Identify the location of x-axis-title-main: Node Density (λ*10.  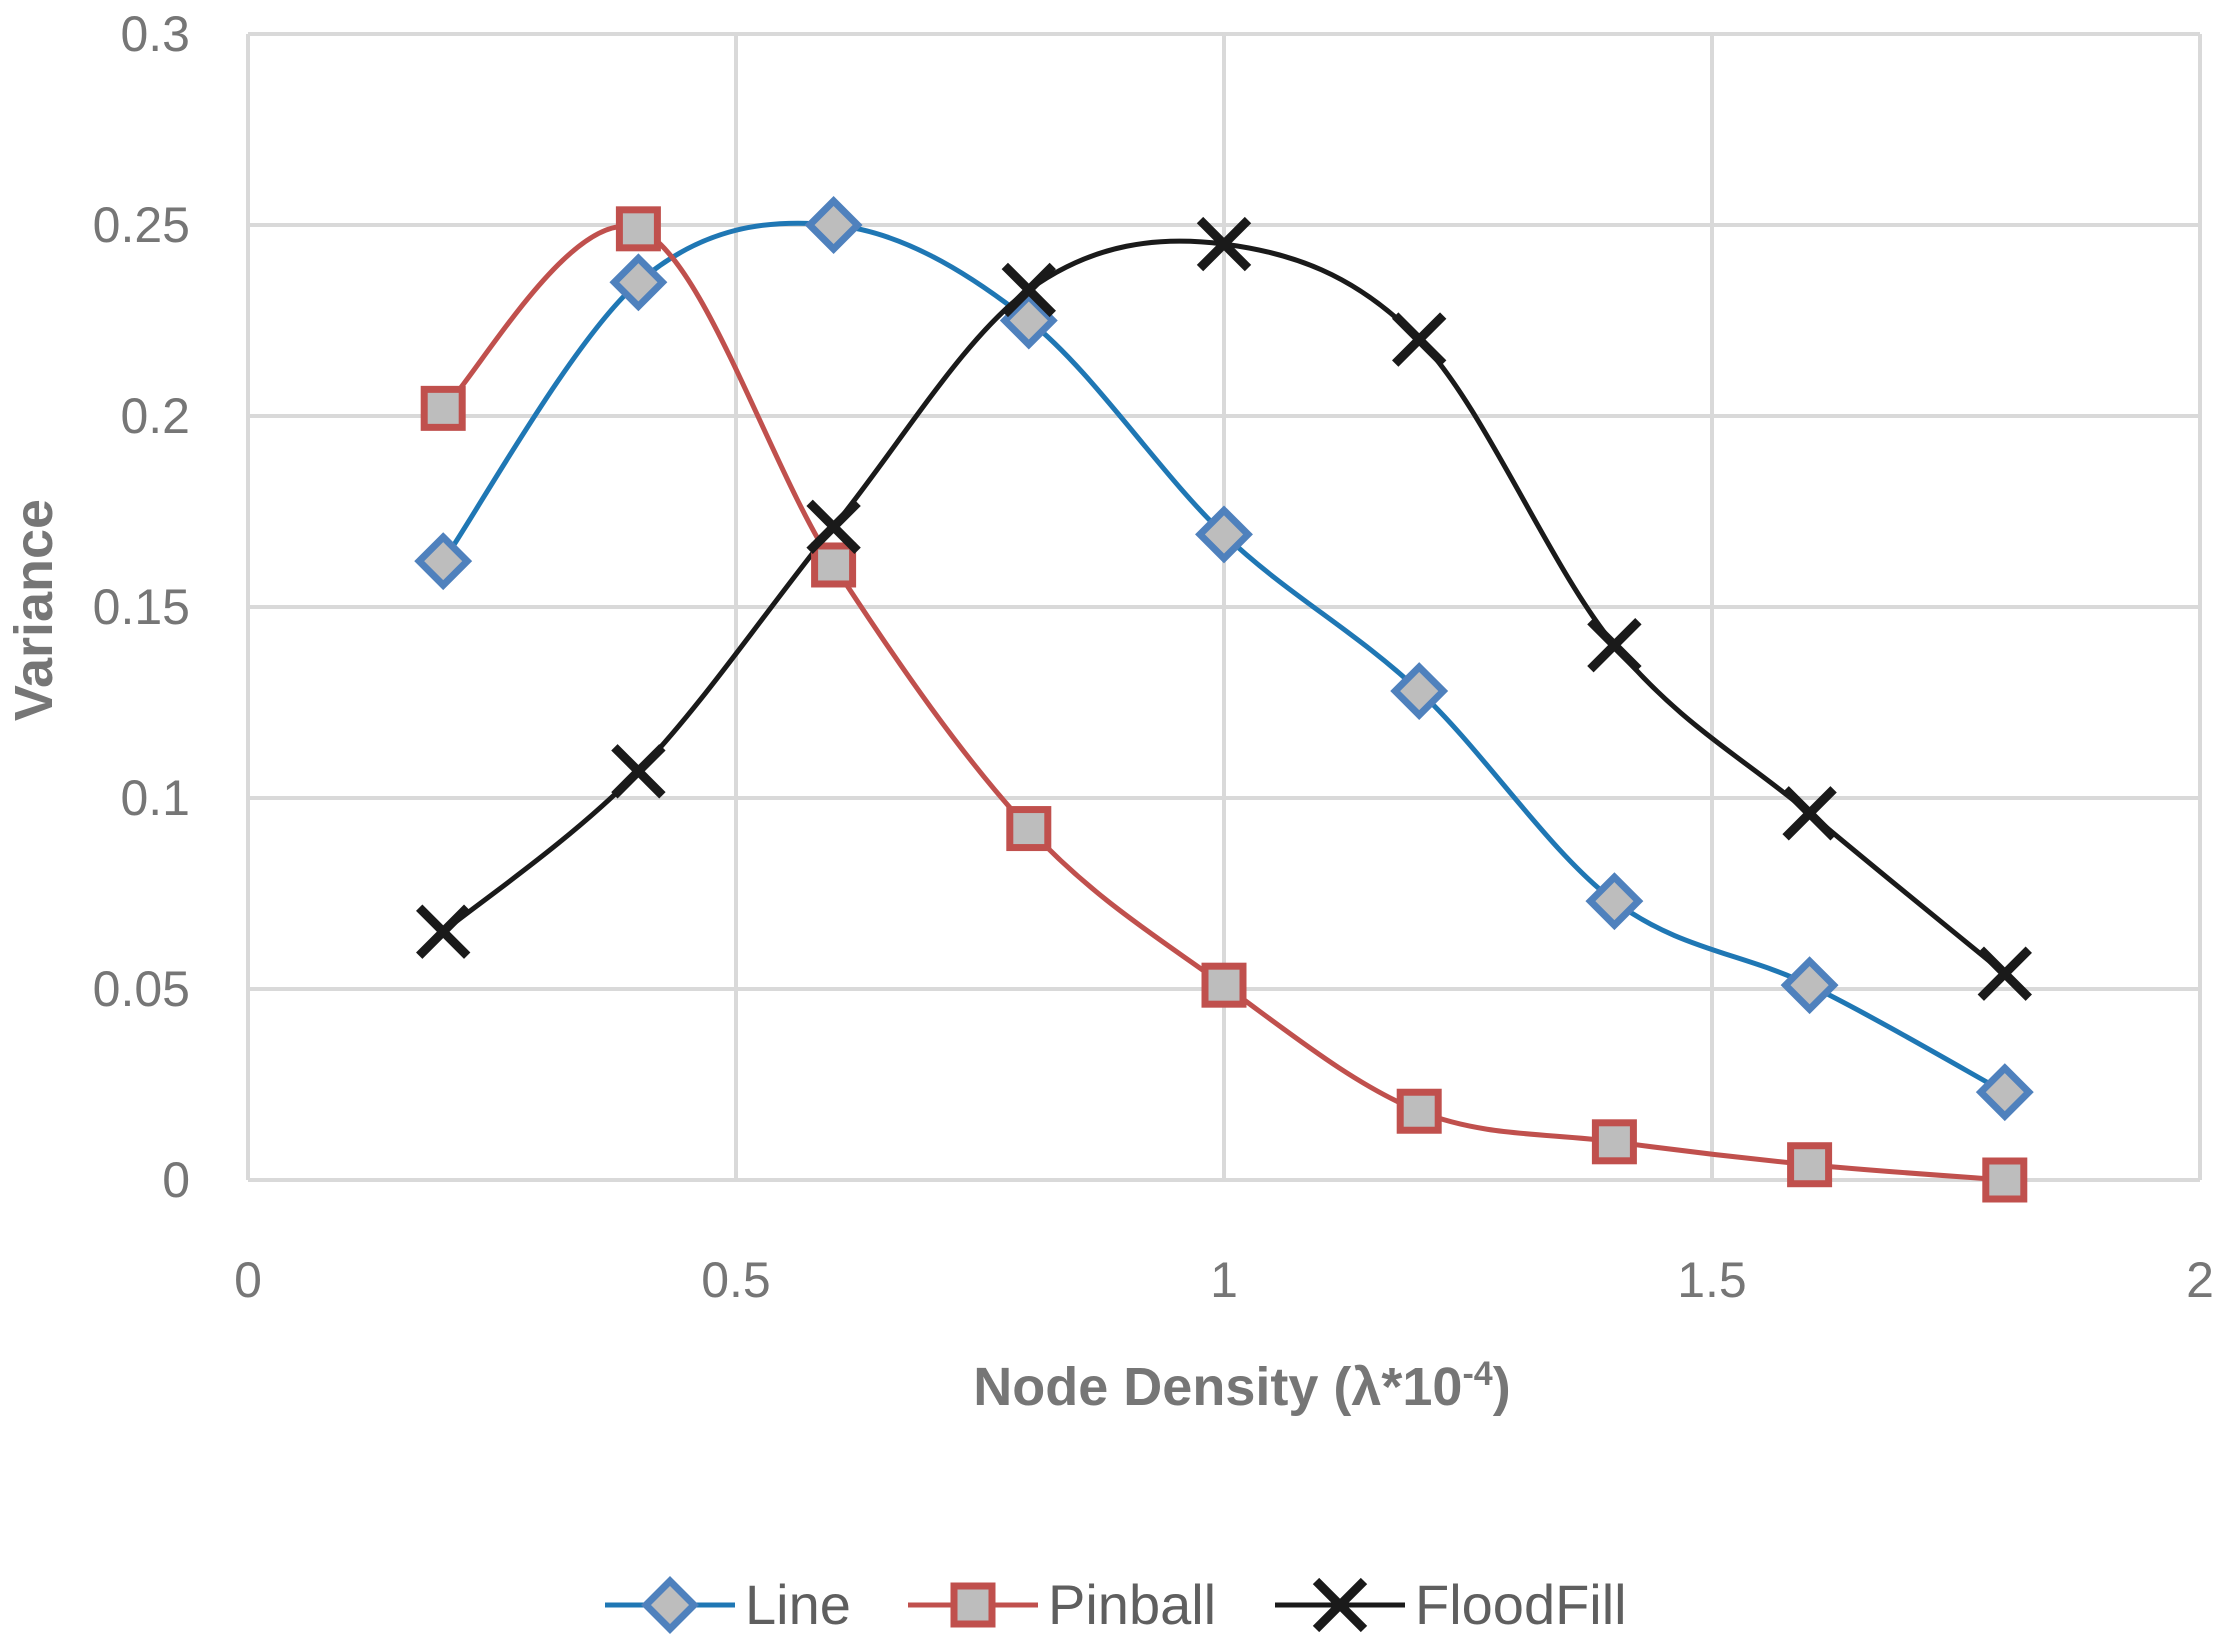
(1217, 1387).